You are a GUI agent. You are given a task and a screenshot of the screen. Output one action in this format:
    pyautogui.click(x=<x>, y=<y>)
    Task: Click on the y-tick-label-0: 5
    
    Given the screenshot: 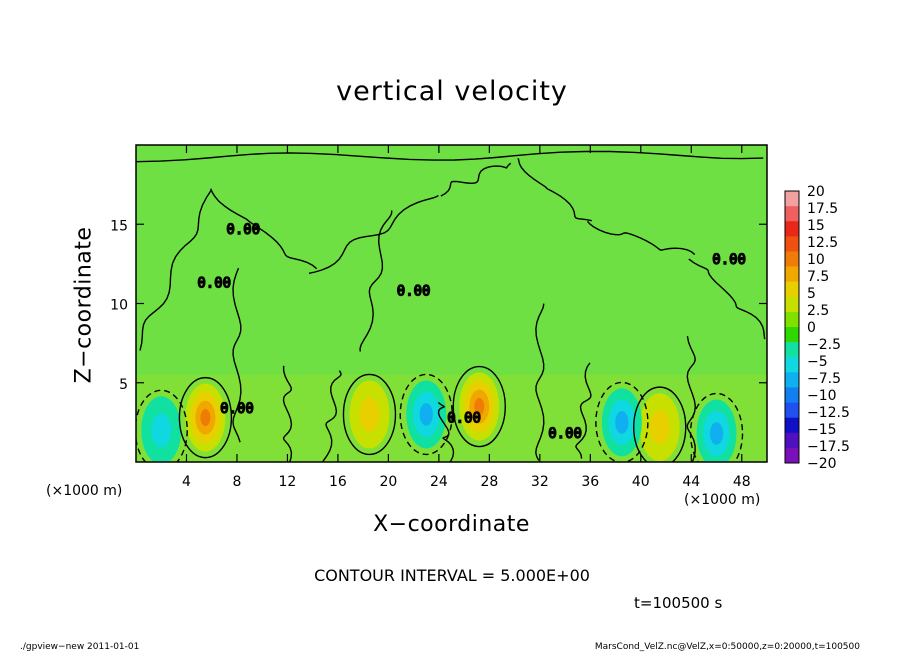 What is the action you would take?
    pyautogui.click(x=123, y=385)
    